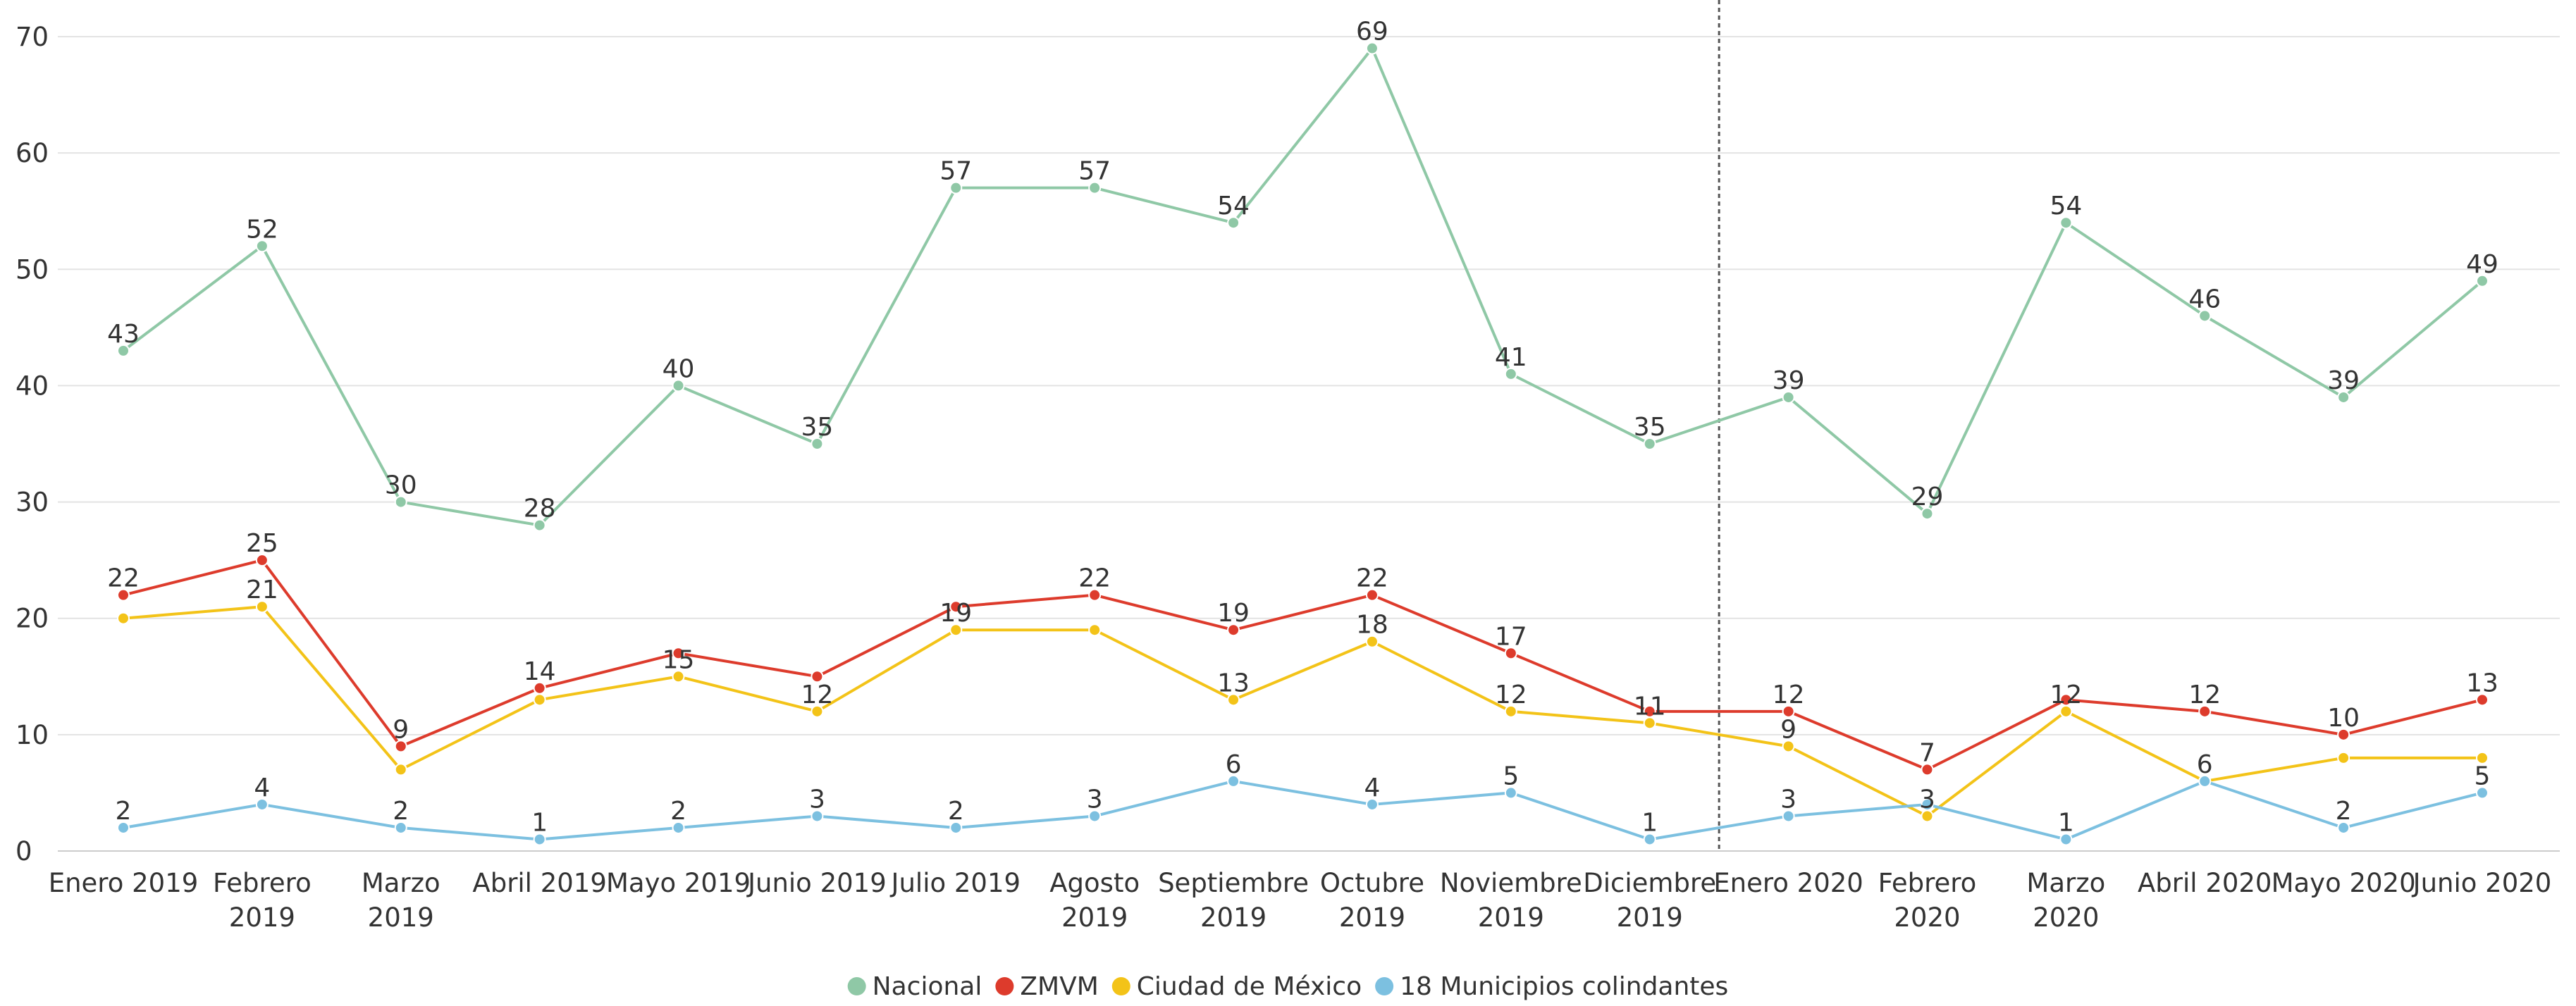 The width and height of the screenshot is (2576, 1006). I want to click on y-tick-label: 10, so click(32, 735).